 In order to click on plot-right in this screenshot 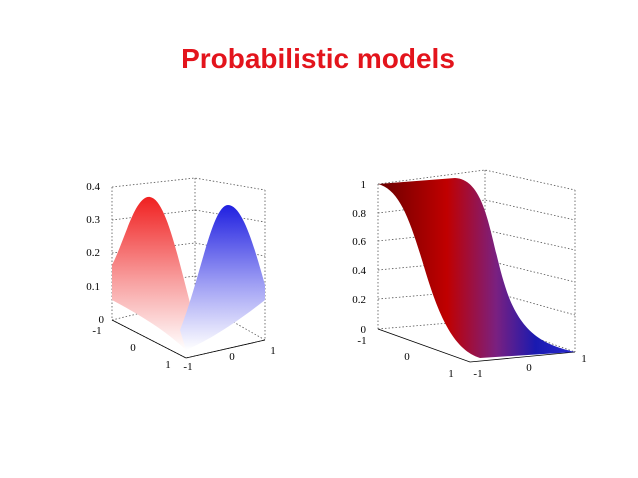, I will do `click(476, 266)`.